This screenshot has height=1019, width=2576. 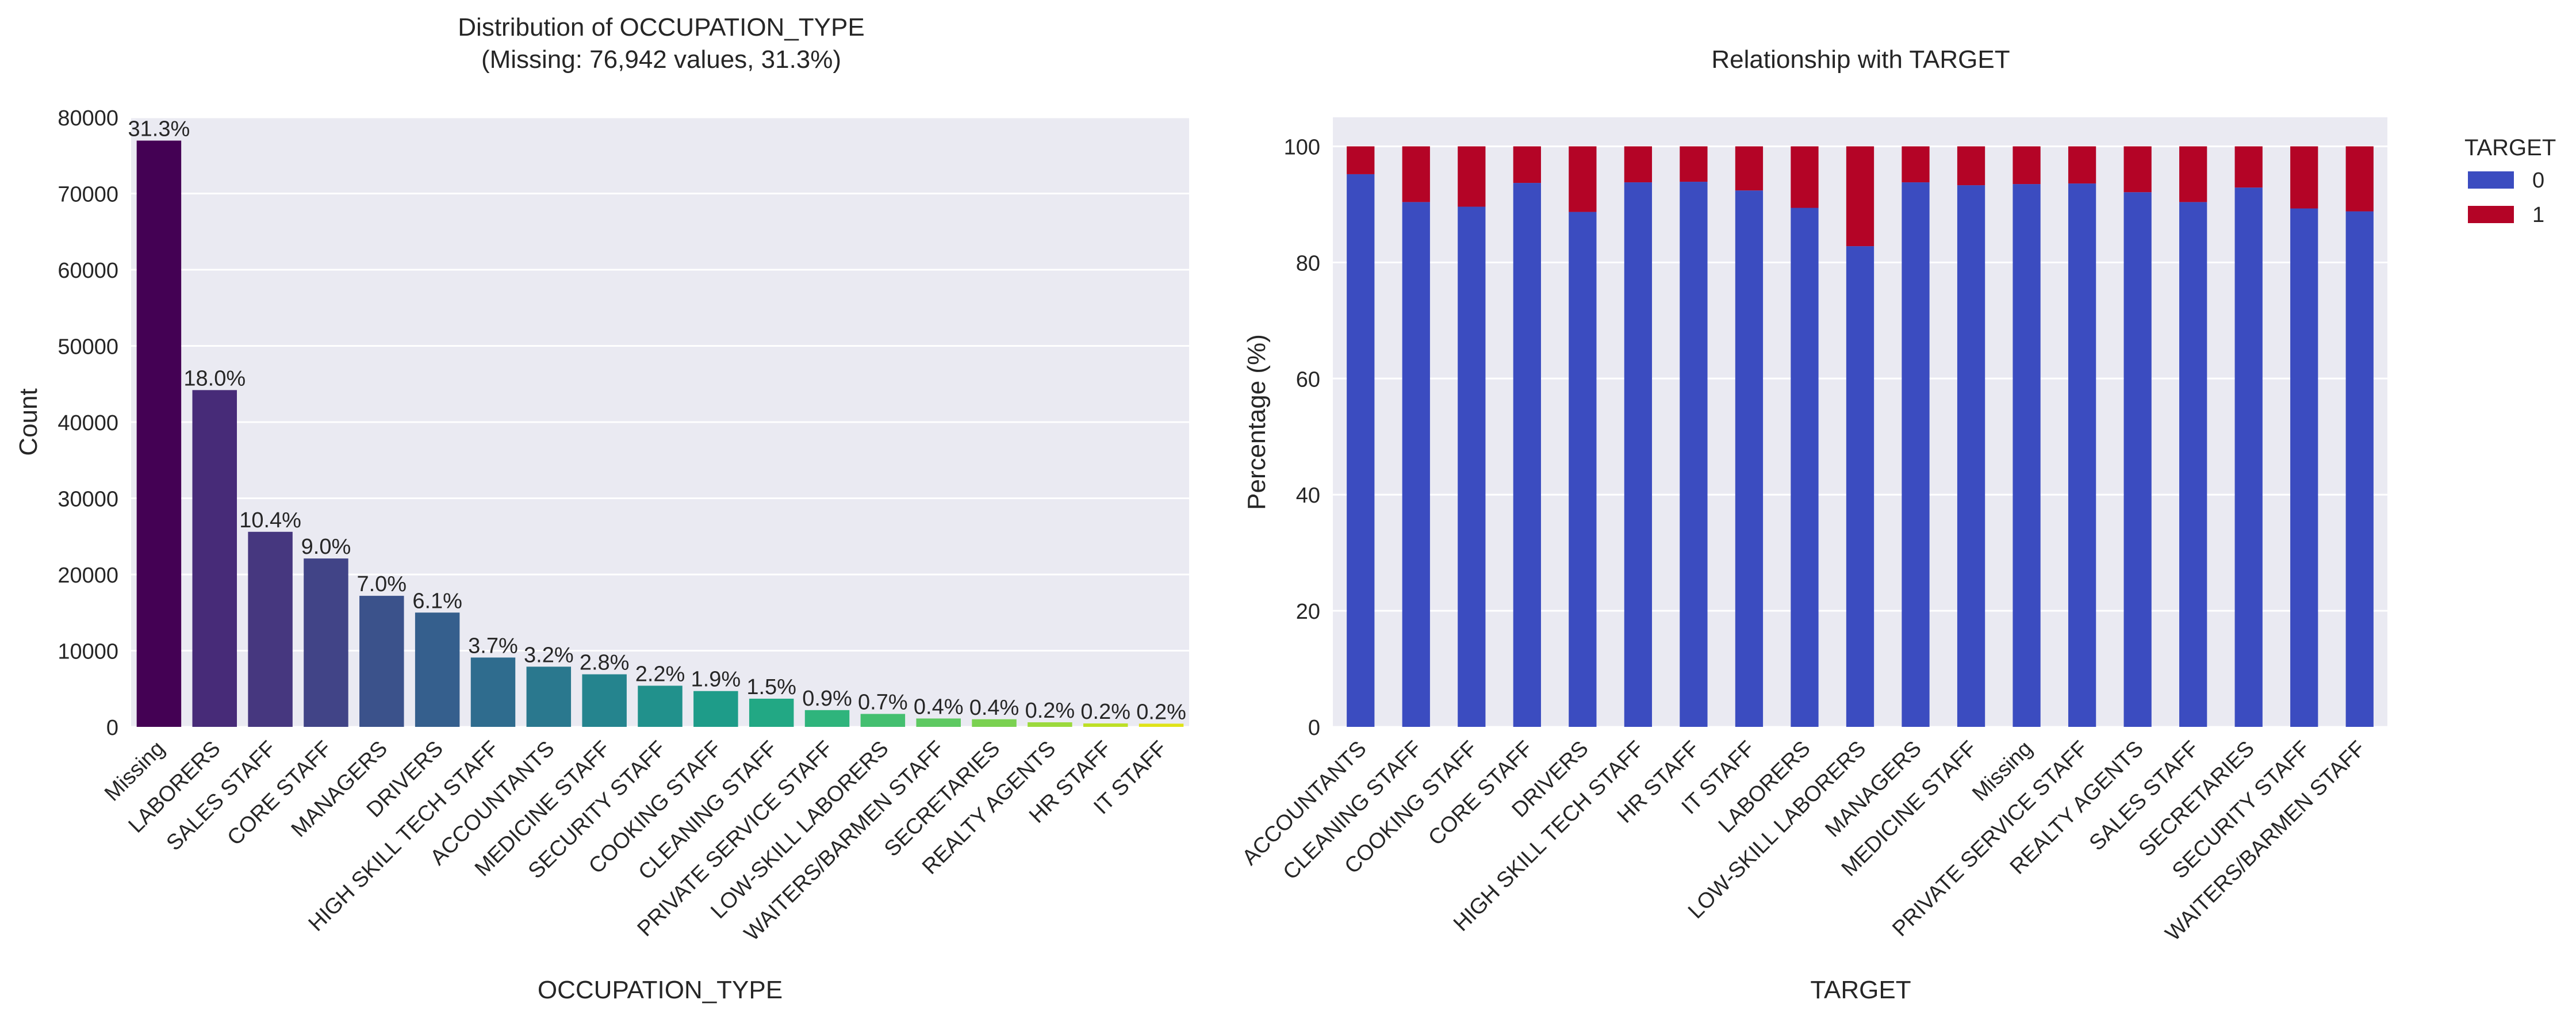 I want to click on left-bar-label-10: 1.9%, so click(x=716, y=680).